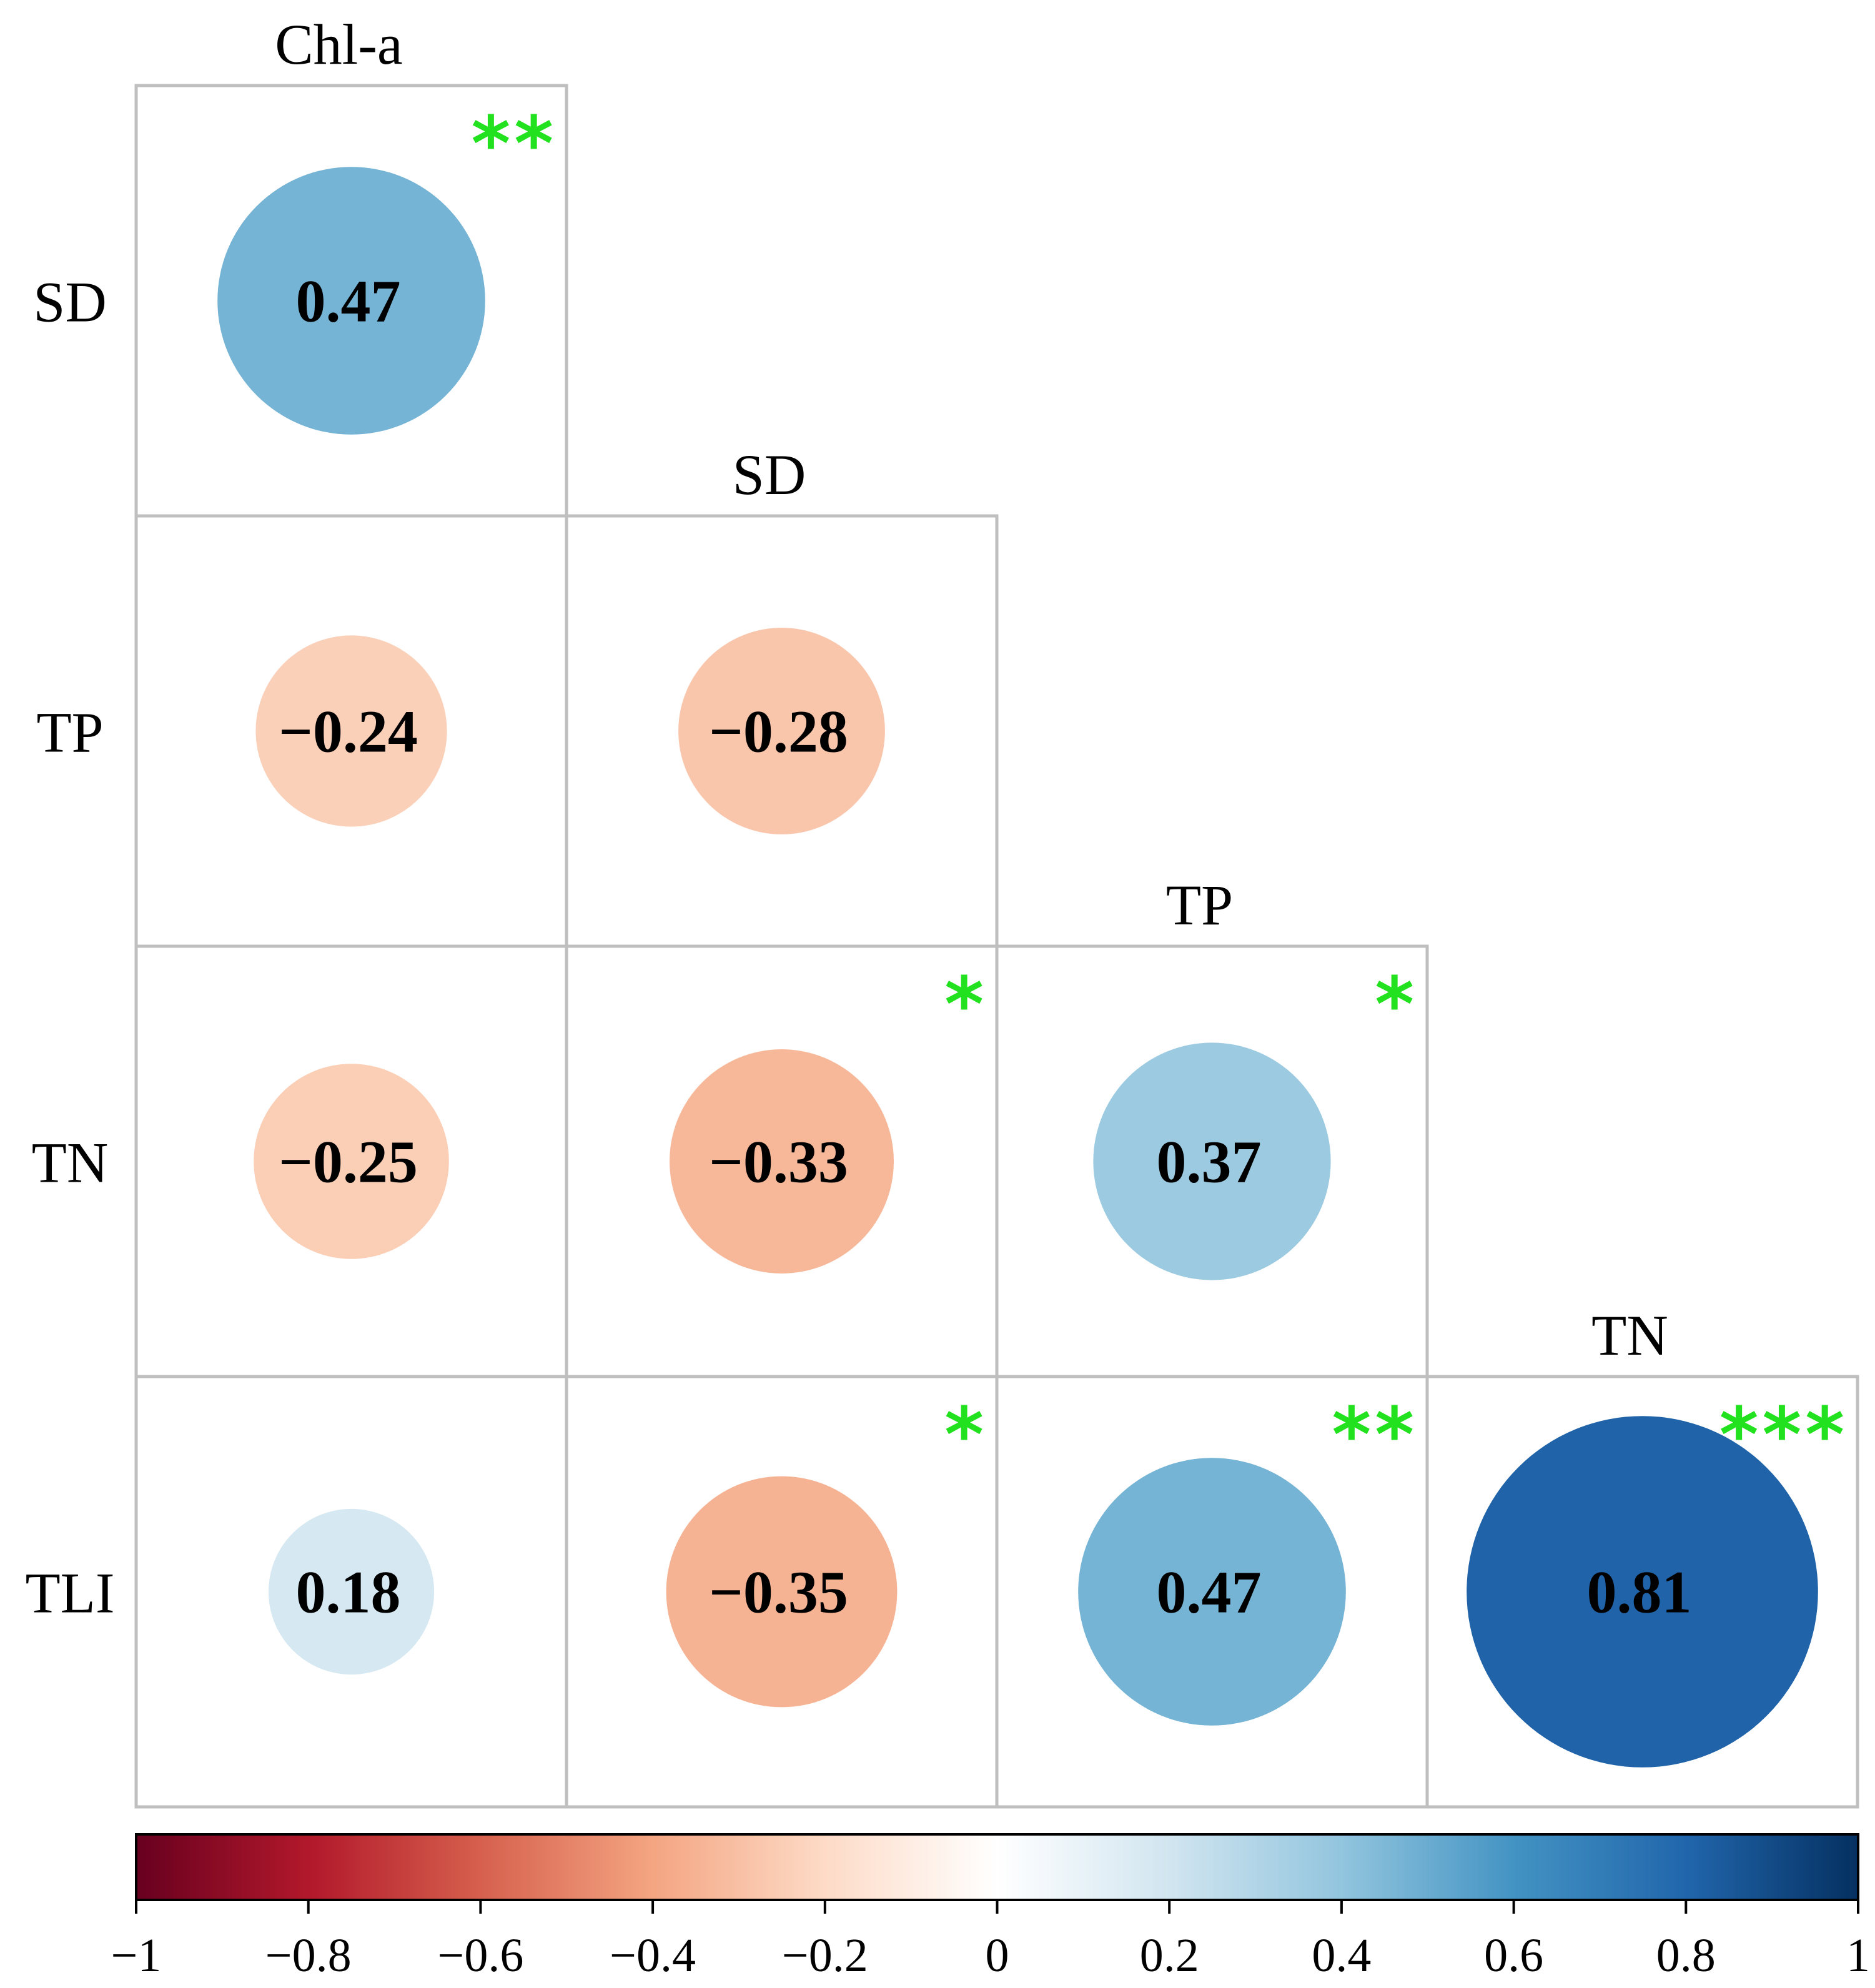 The height and width of the screenshot is (1988, 1875). I want to click on cell-tp-chl-a: −0.24, so click(351, 731).